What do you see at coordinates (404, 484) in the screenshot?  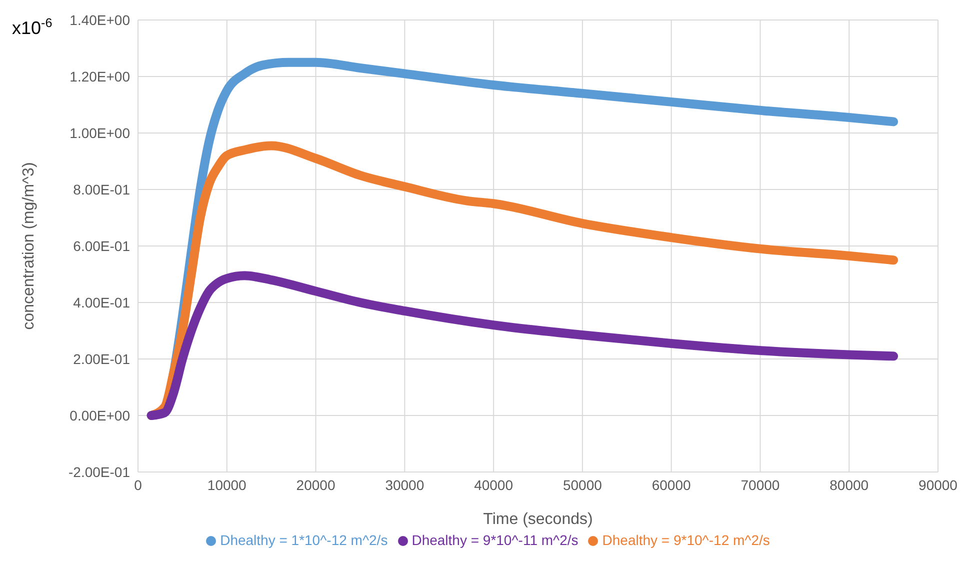 I see `x-tick-label: 30000` at bounding box center [404, 484].